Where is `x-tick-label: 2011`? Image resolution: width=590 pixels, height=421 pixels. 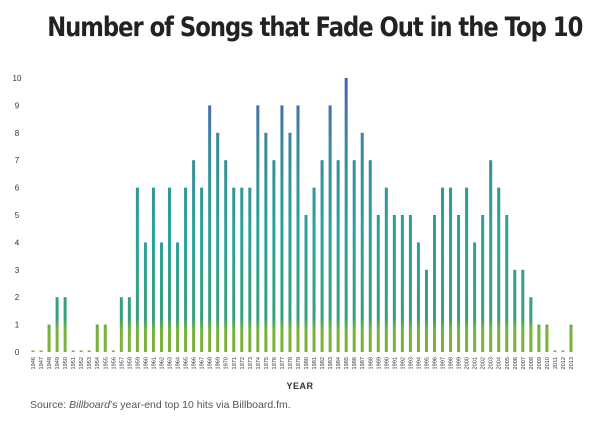 x-tick-label: 2011 is located at coordinates (556, 363).